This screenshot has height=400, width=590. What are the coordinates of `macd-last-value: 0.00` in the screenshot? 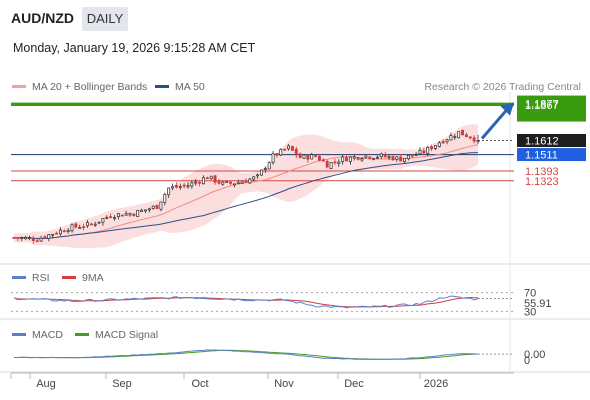 It's located at (534, 355).